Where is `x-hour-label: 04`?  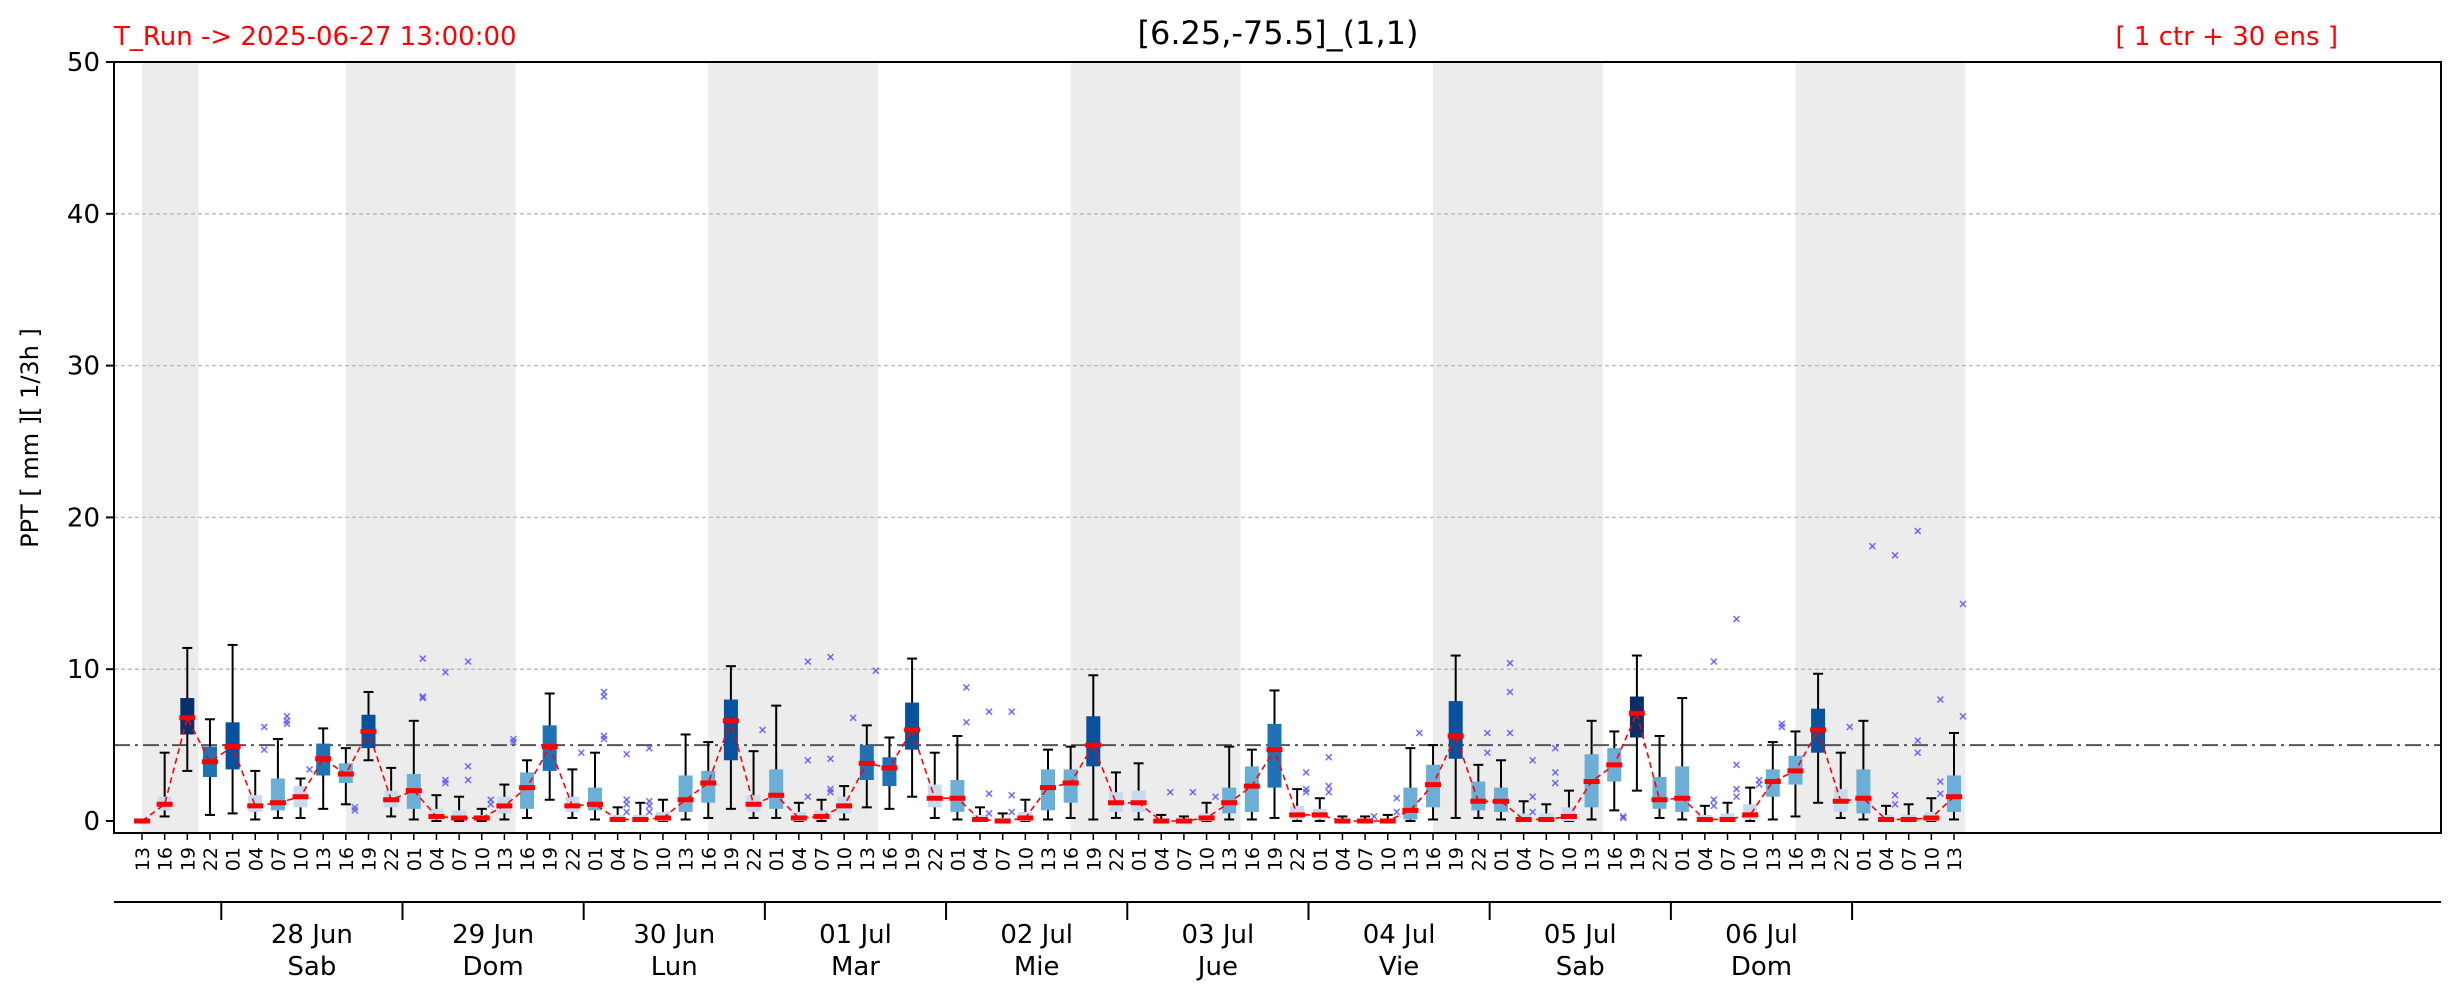
x-hour-label: 04 is located at coordinates (256, 859).